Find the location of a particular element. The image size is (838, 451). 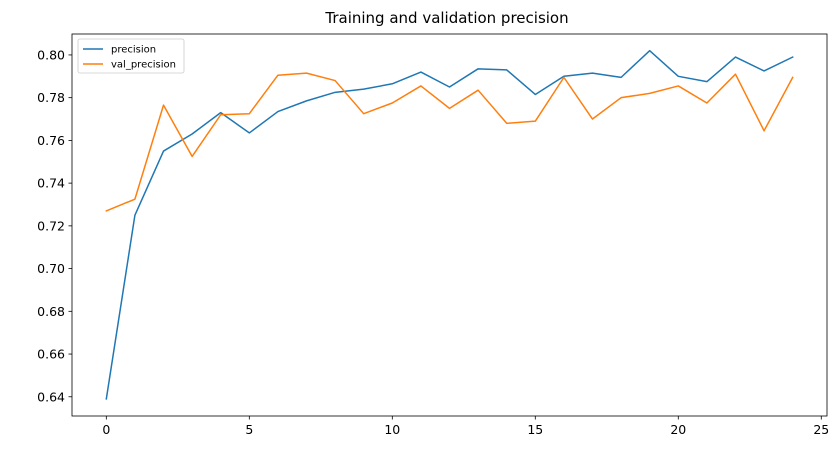

chart-title: Training and validation precision is located at coordinates (446, 18).